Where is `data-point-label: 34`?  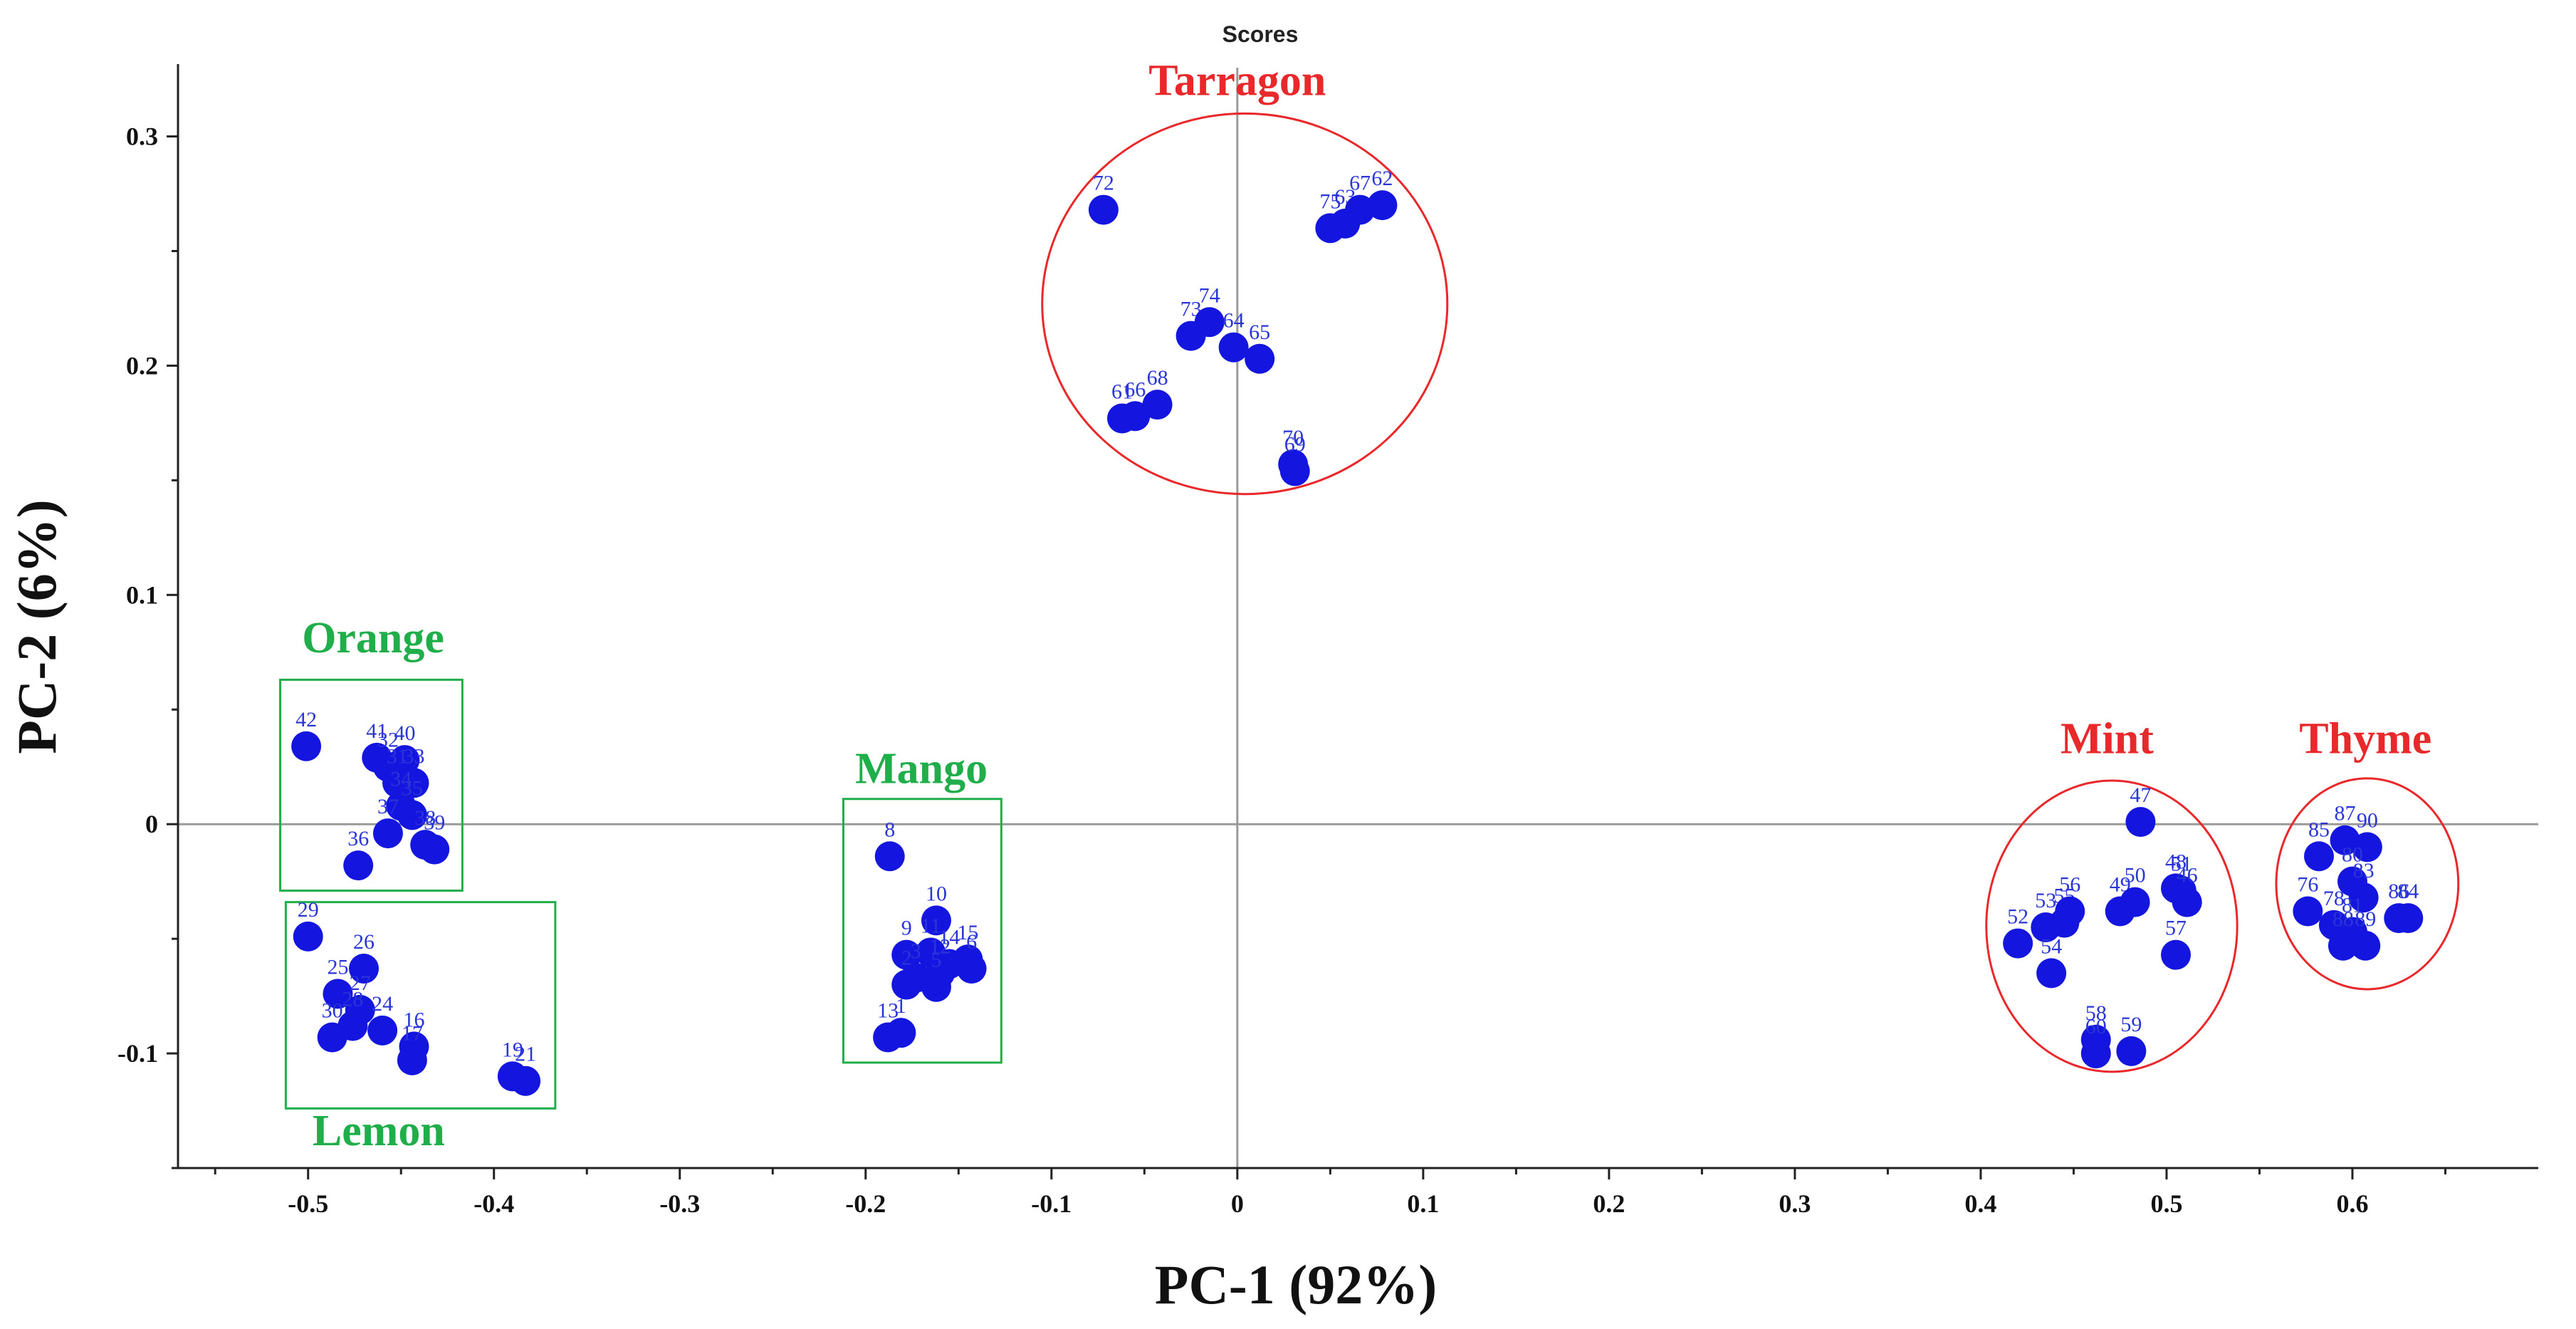
data-point-label: 34 is located at coordinates (401, 779).